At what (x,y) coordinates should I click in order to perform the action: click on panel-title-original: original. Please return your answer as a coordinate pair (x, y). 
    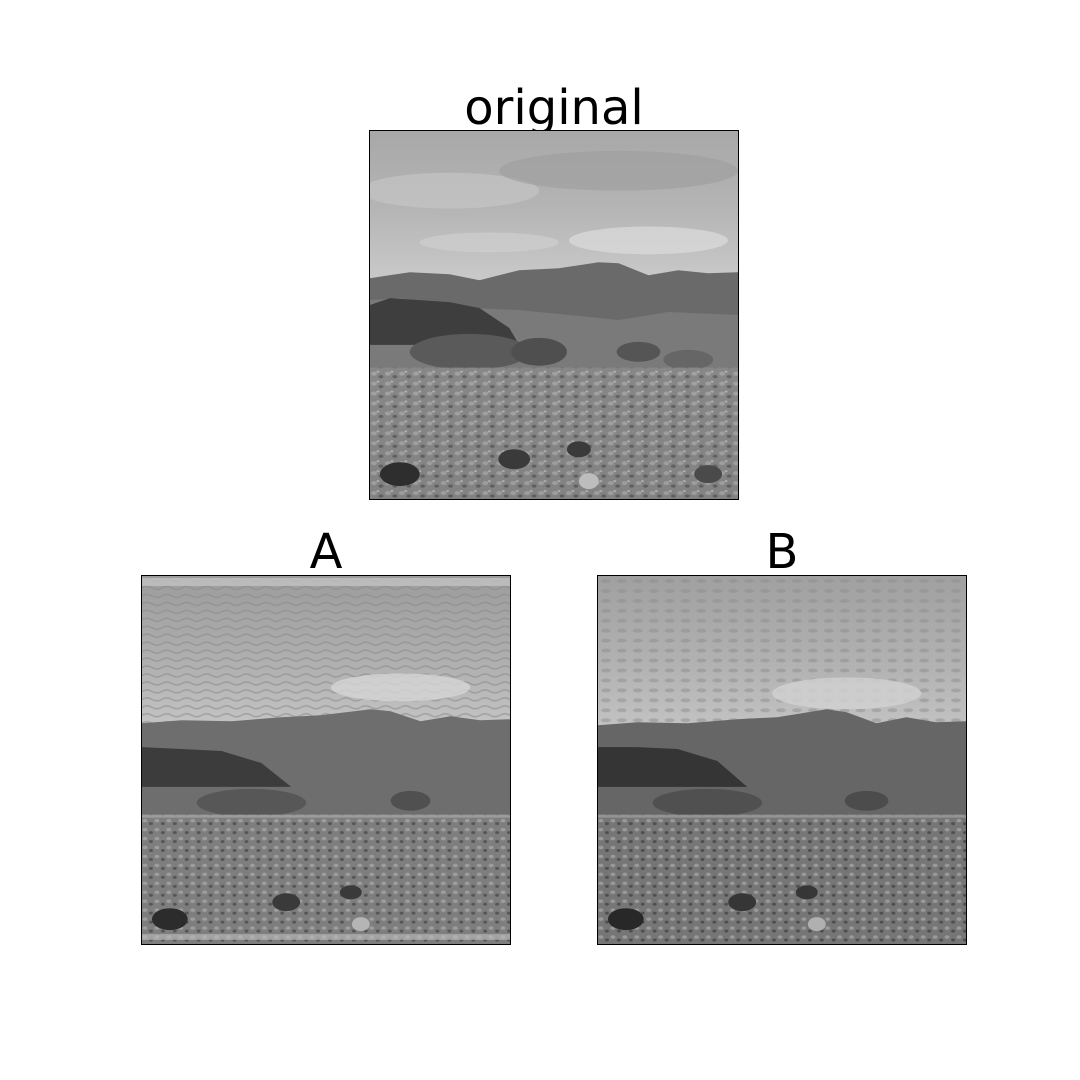
    Looking at the image, I should click on (554, 108).